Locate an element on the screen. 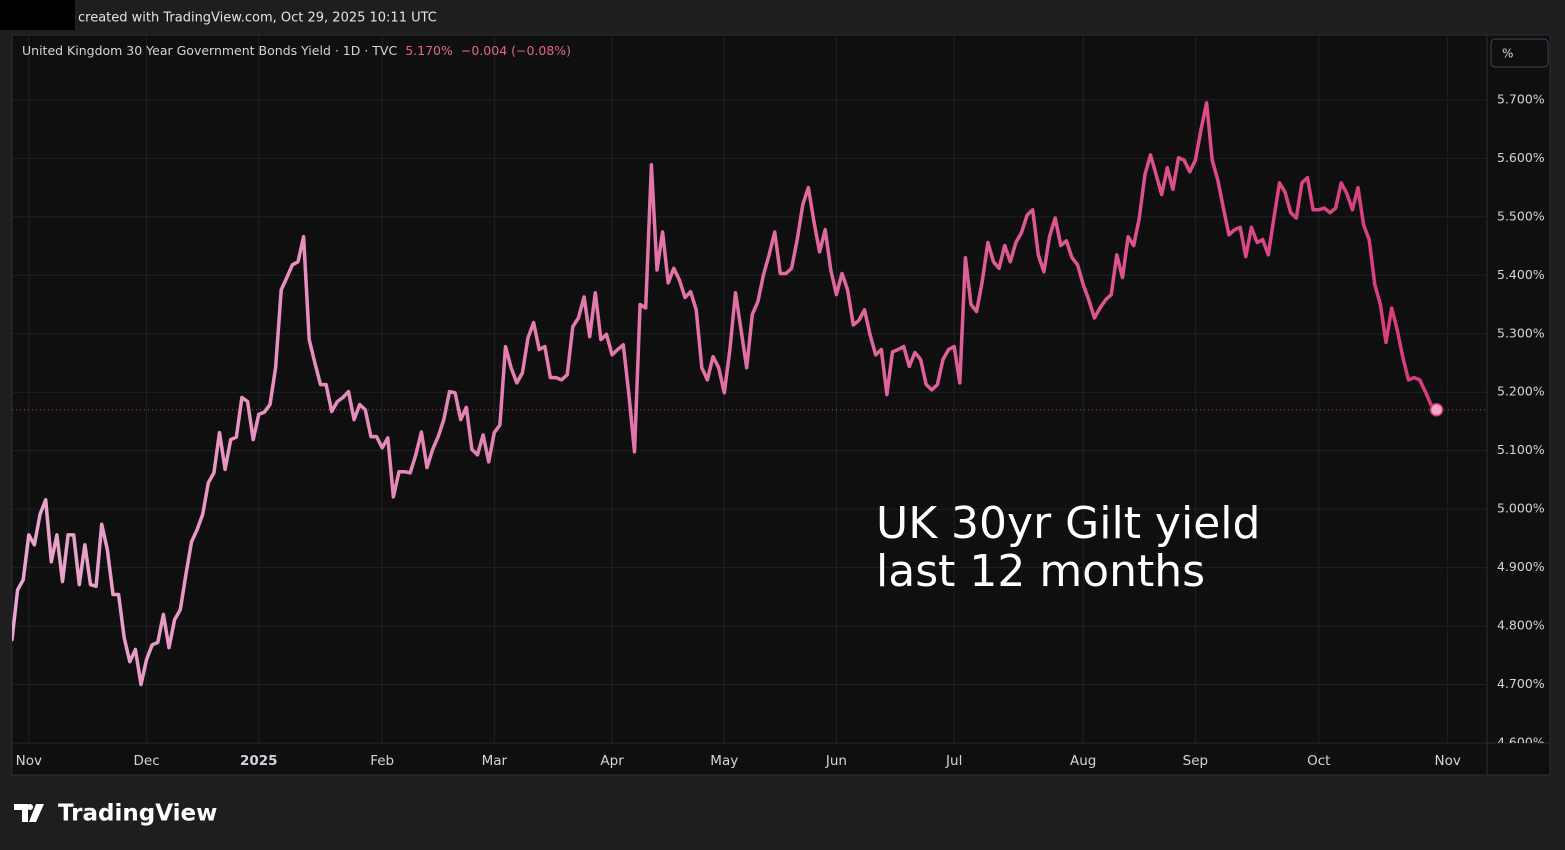  y-tick-label: 5.000% is located at coordinates (1521, 508).